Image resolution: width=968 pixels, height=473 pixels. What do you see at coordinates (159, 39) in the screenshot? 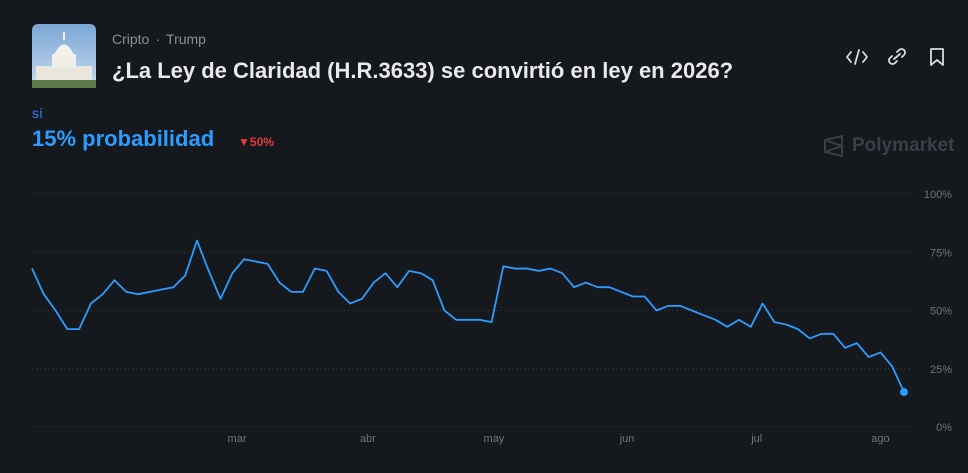
I see `breadcrumb: Cripto · Trump` at bounding box center [159, 39].